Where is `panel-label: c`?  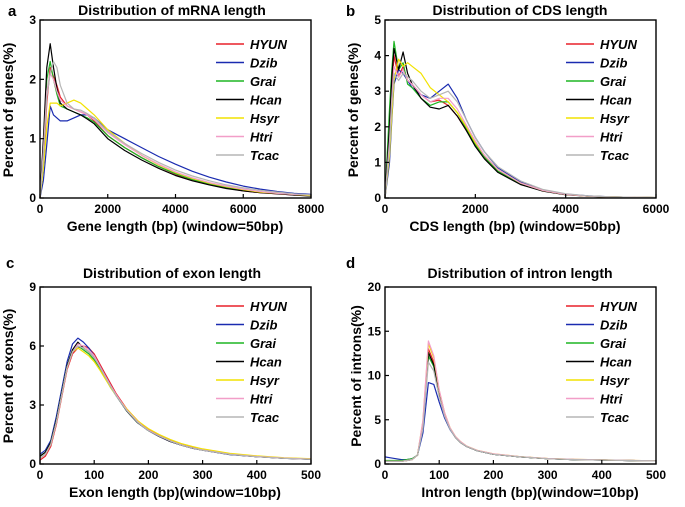
panel-label: c is located at coordinates (10, 263).